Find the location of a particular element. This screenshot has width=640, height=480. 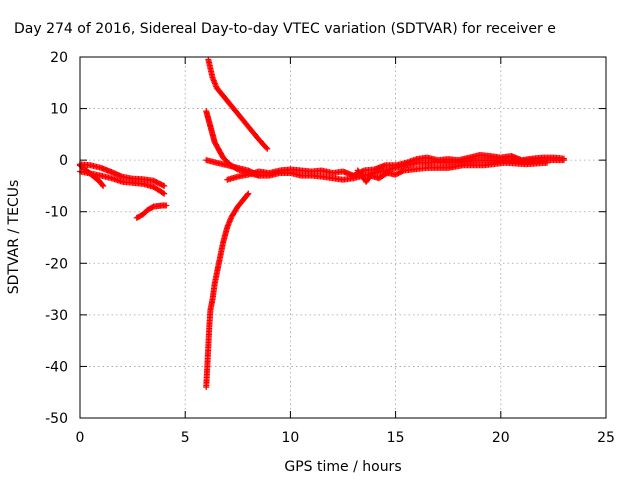

x-tick-label: 25 is located at coordinates (606, 438).